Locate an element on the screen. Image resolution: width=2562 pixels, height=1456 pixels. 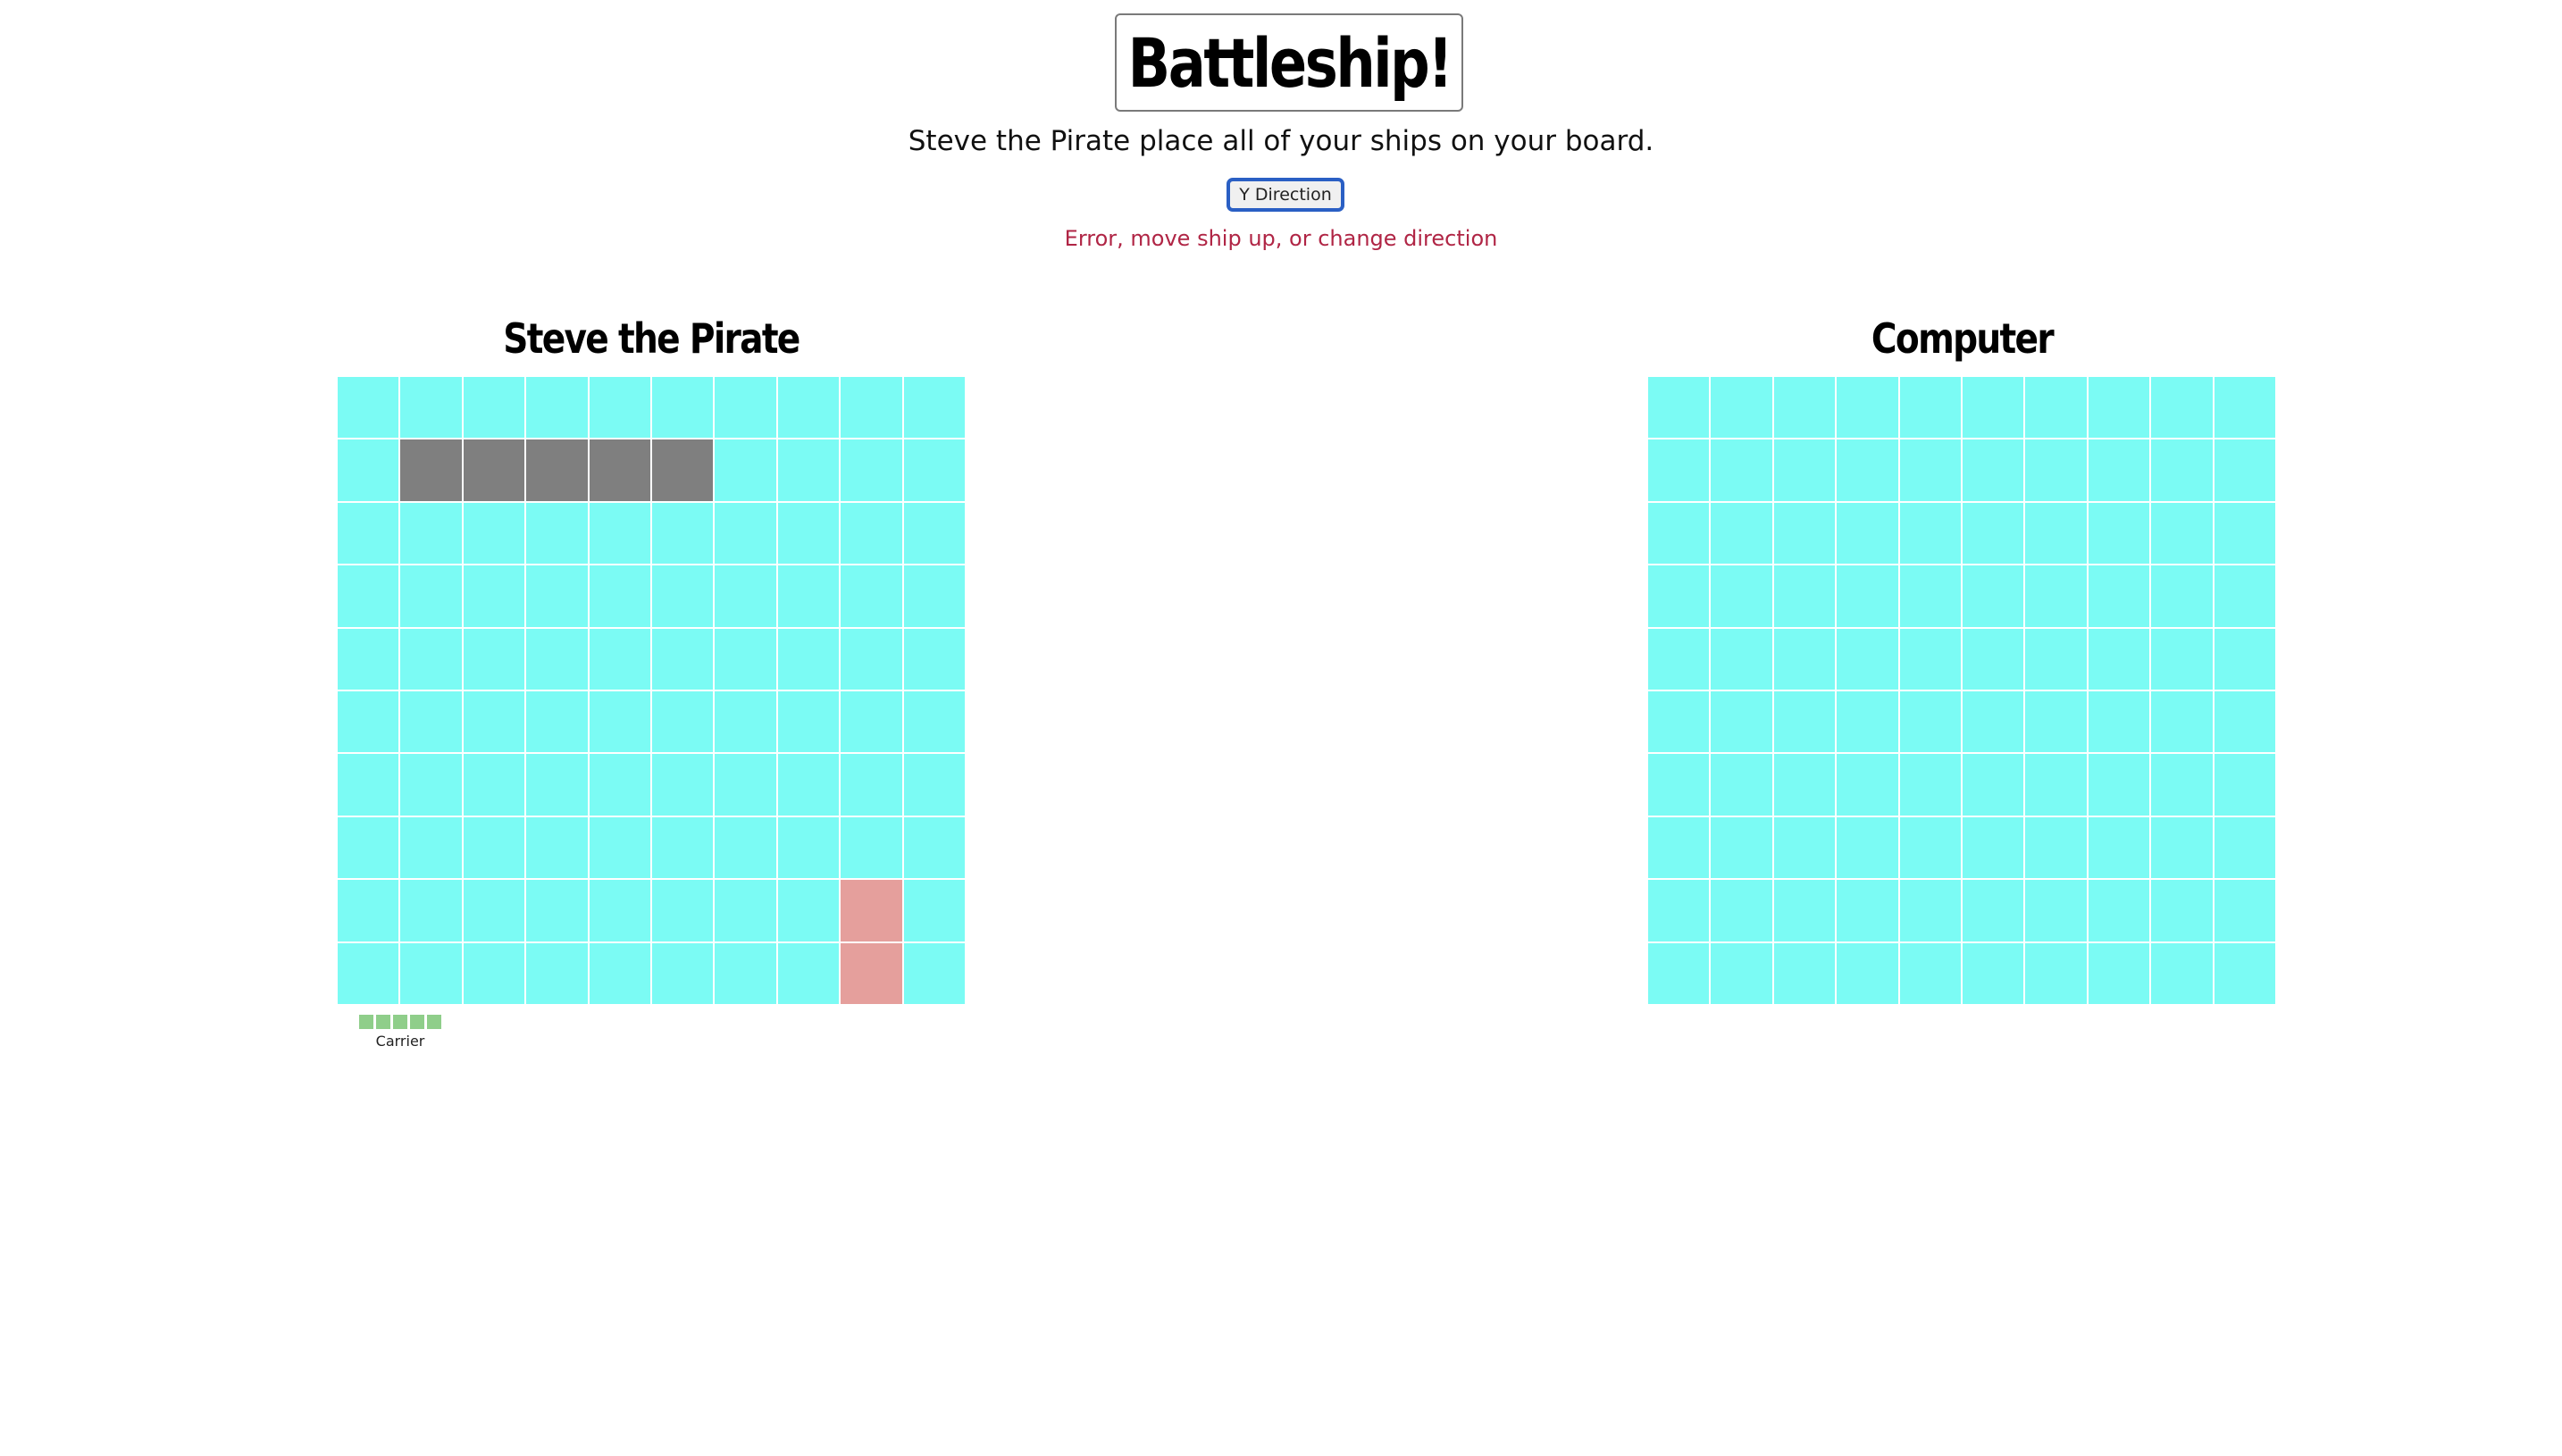
player-cell-ship is located at coordinates (619, 470).